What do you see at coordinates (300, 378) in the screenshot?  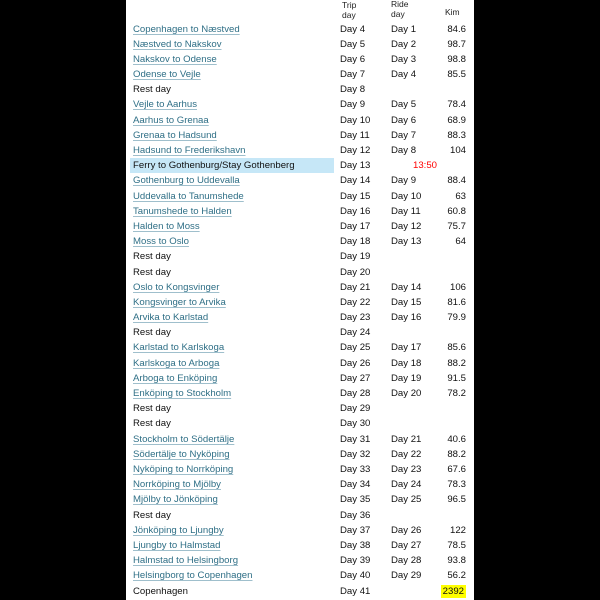 I see `table-row: Arboga to Enköping Day 27 Day 19 91.5` at bounding box center [300, 378].